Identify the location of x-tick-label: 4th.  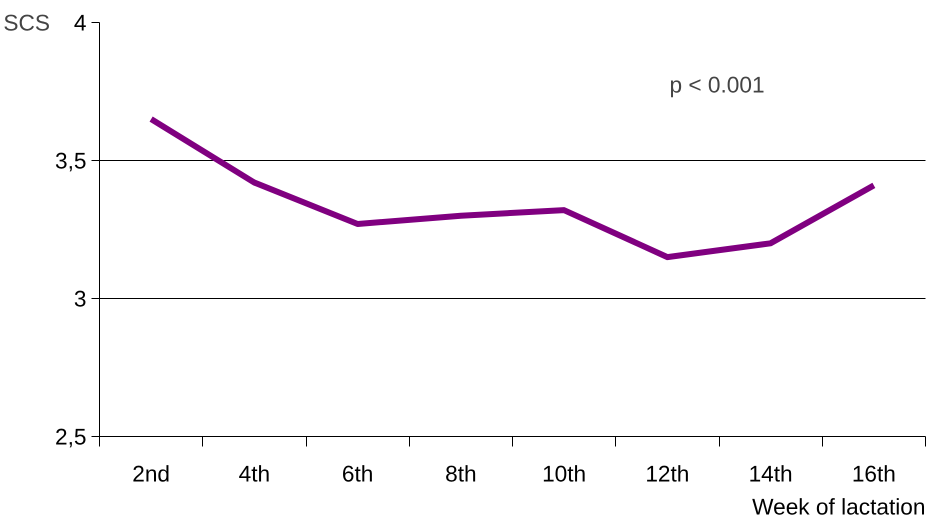
(254, 473).